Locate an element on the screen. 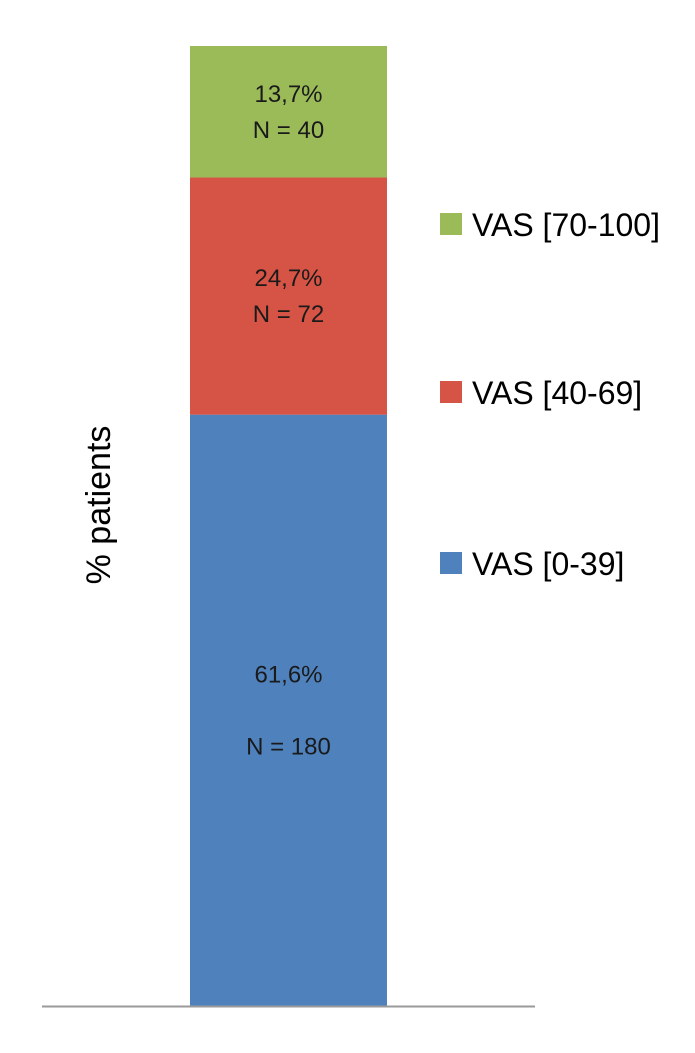 The image size is (695, 1053). legend: VAS [70-100] VAS [40-69] VAS [0-39] is located at coordinates (550, 394).